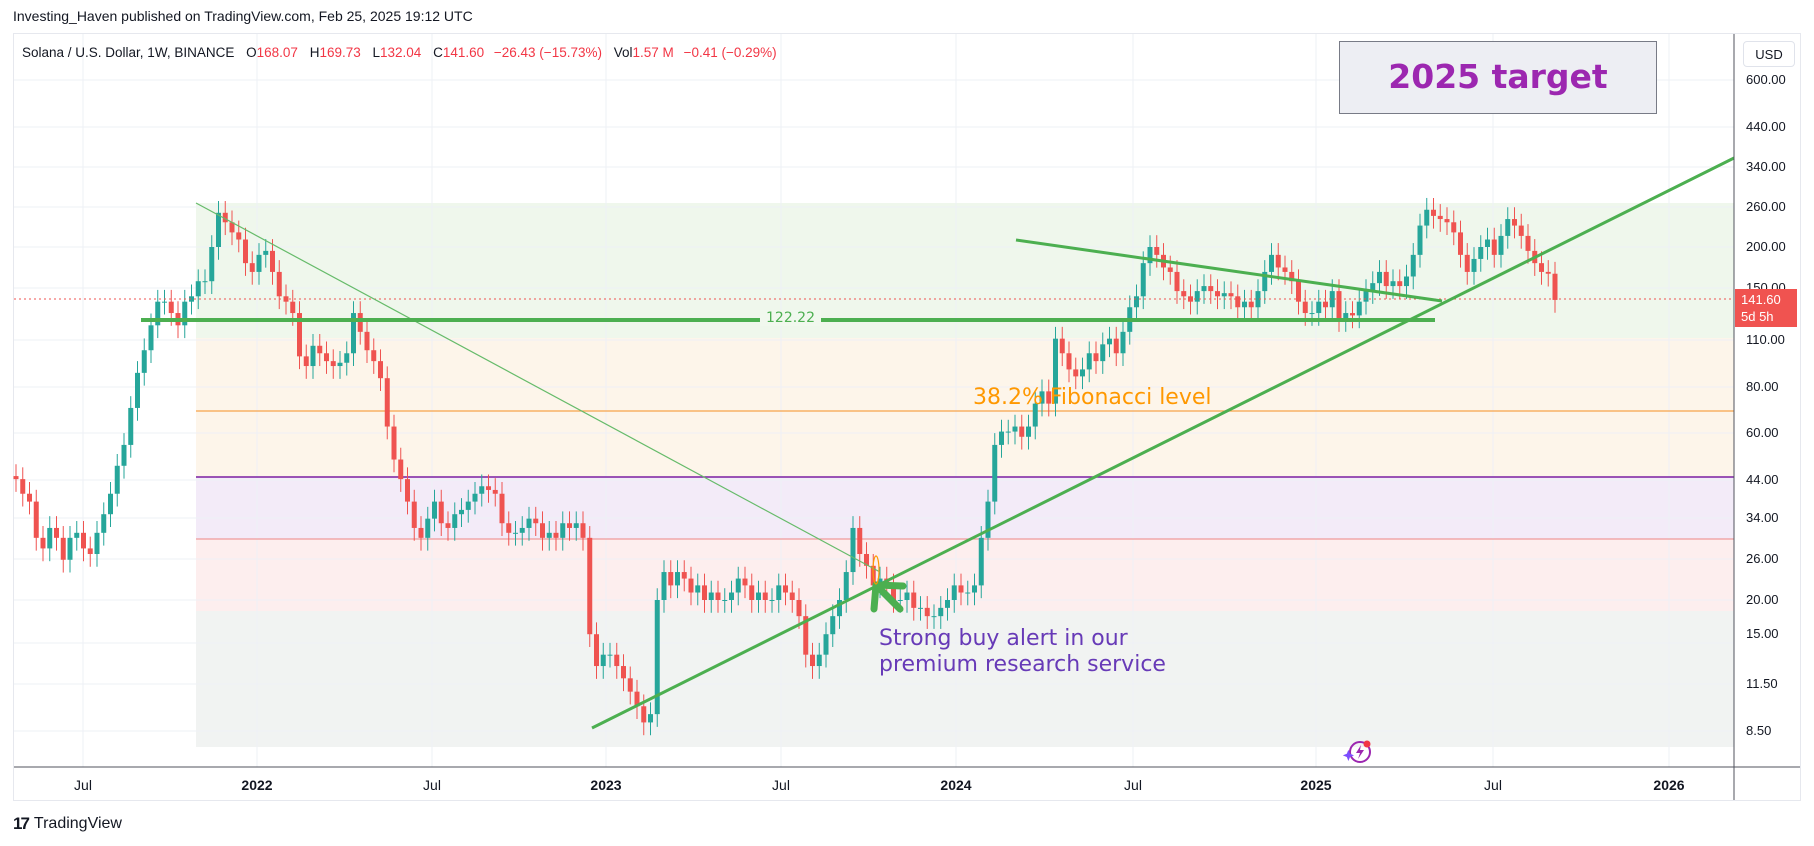 The width and height of the screenshot is (1814, 846). What do you see at coordinates (21, 823) in the screenshot?
I see `tradingview-logo-icon: 17` at bounding box center [21, 823].